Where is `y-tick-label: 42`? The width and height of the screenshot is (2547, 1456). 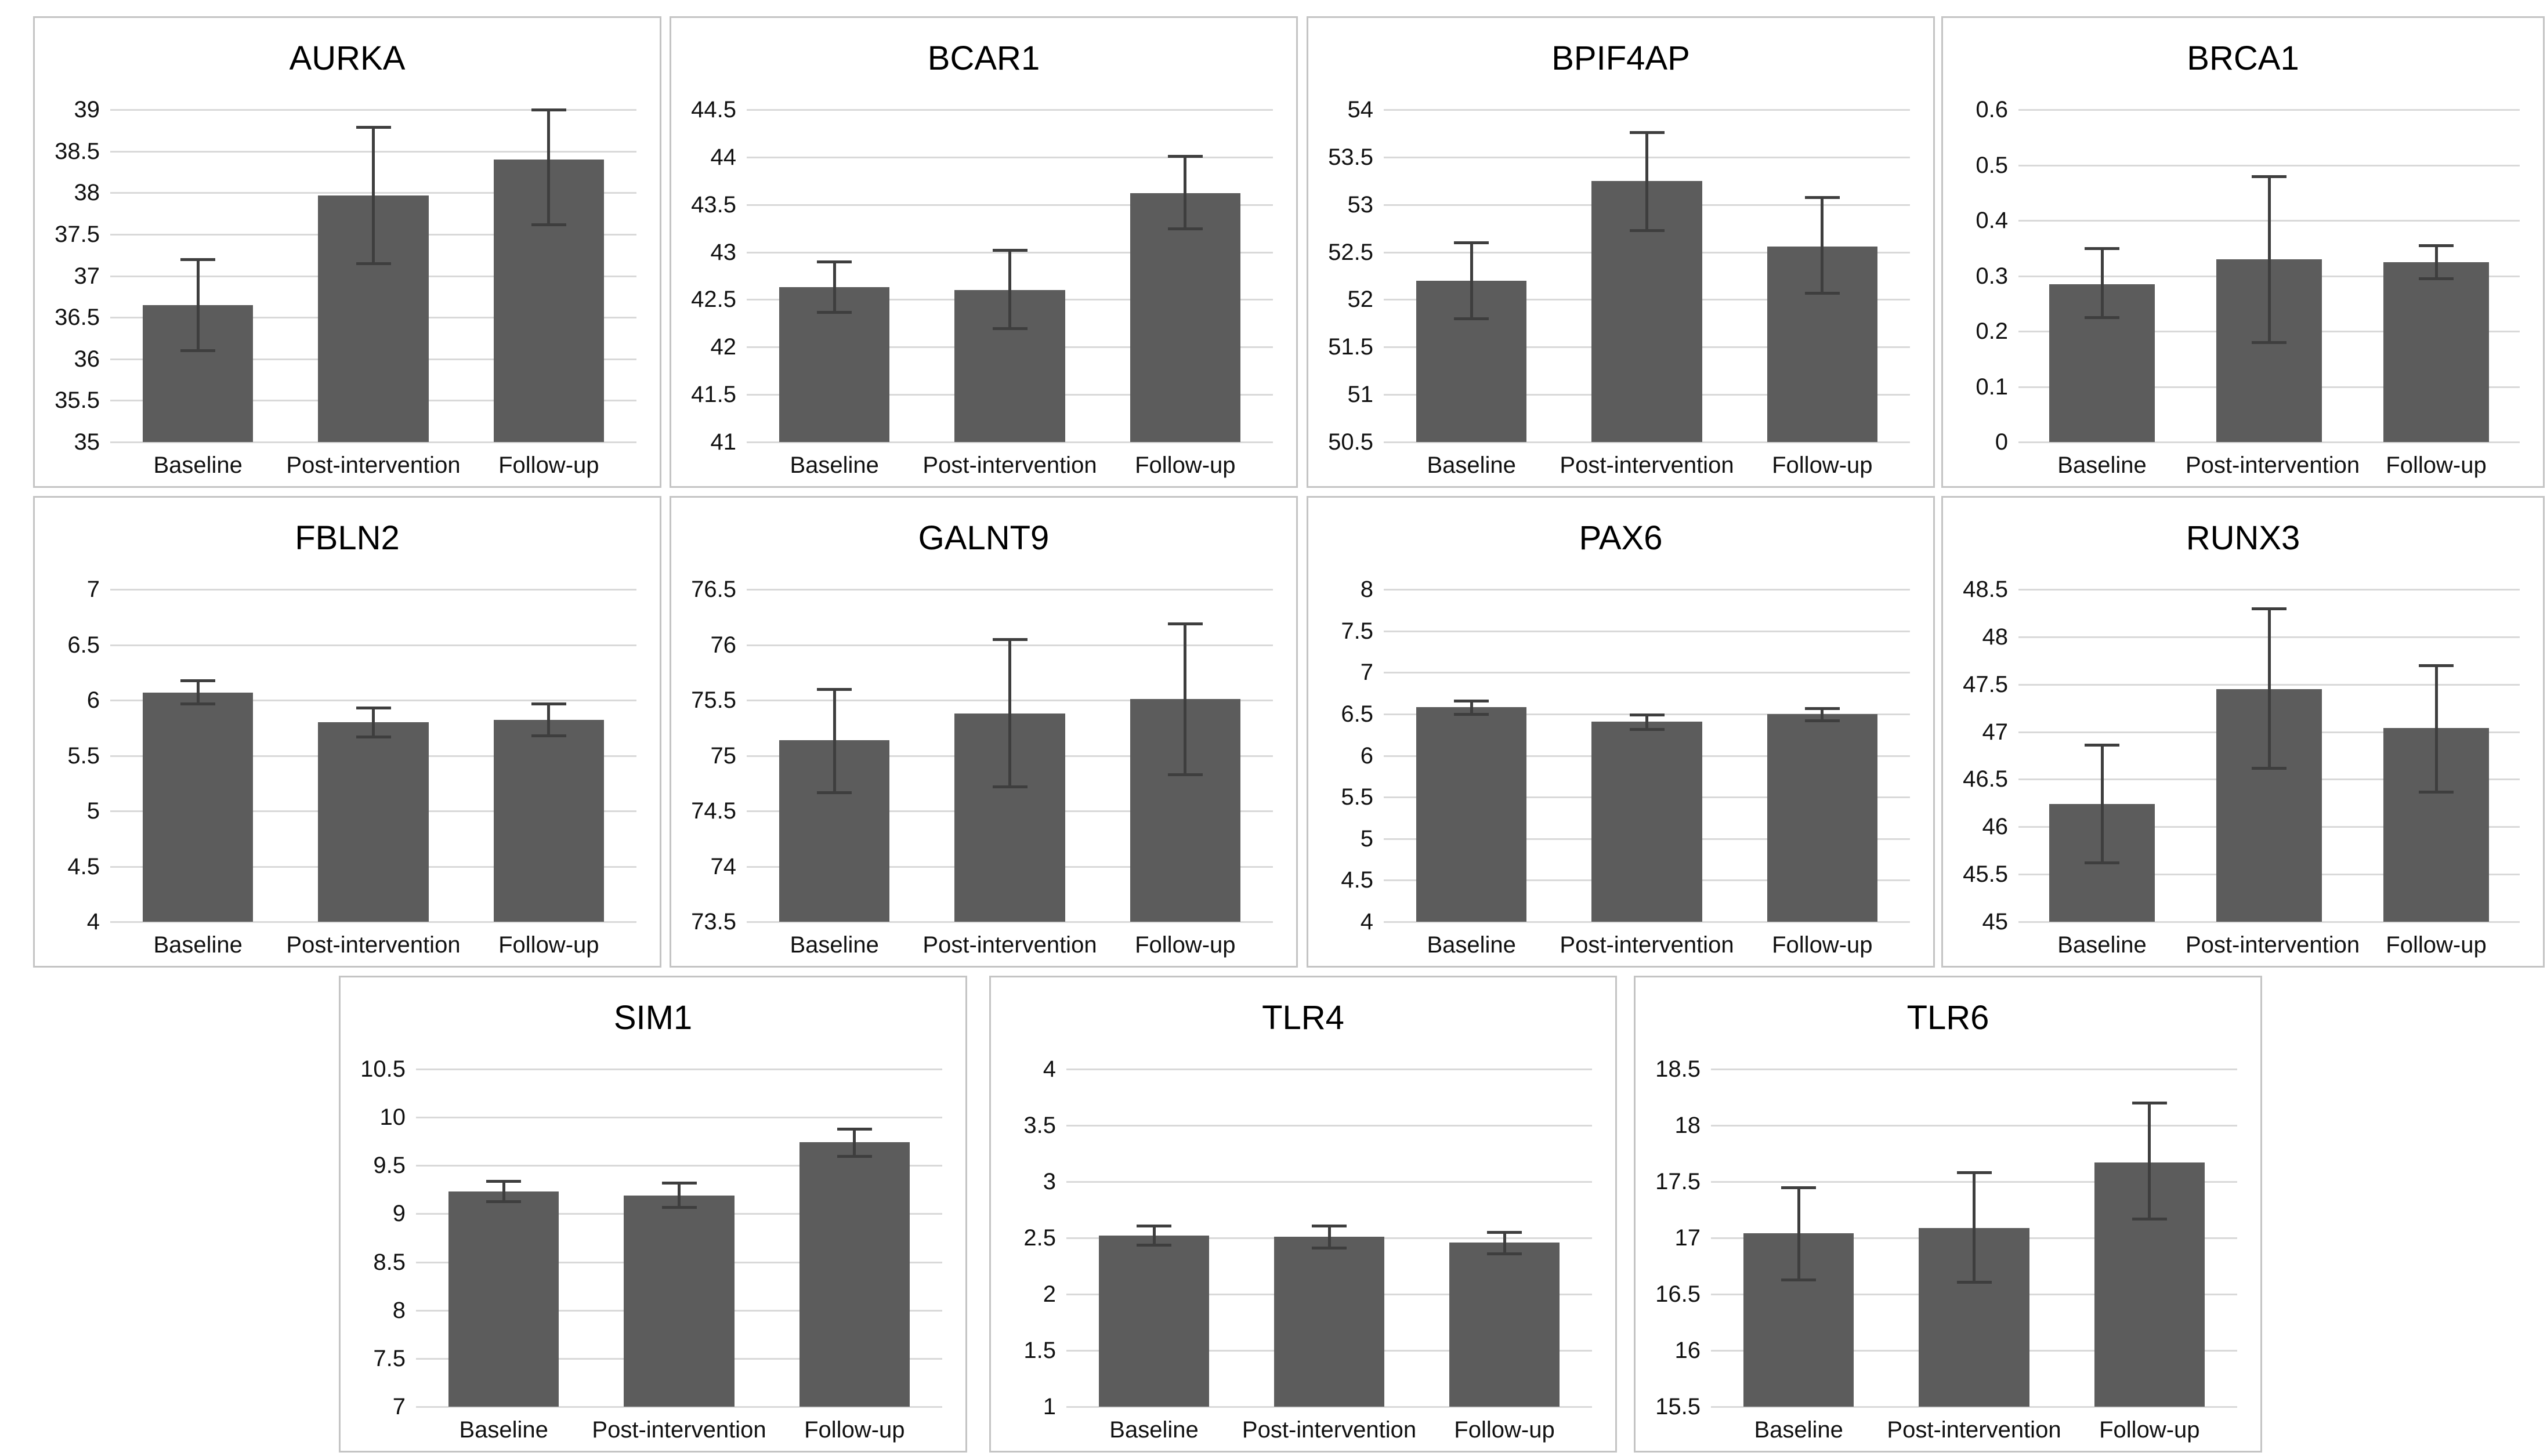
y-tick-label: 42 is located at coordinates (723, 347).